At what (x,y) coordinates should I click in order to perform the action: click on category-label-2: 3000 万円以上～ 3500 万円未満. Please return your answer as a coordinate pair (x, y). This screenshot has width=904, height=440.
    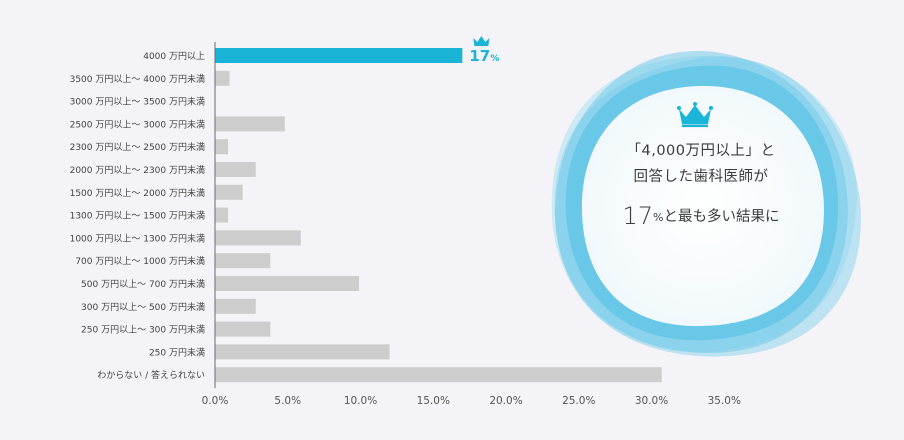
    Looking at the image, I should click on (137, 102).